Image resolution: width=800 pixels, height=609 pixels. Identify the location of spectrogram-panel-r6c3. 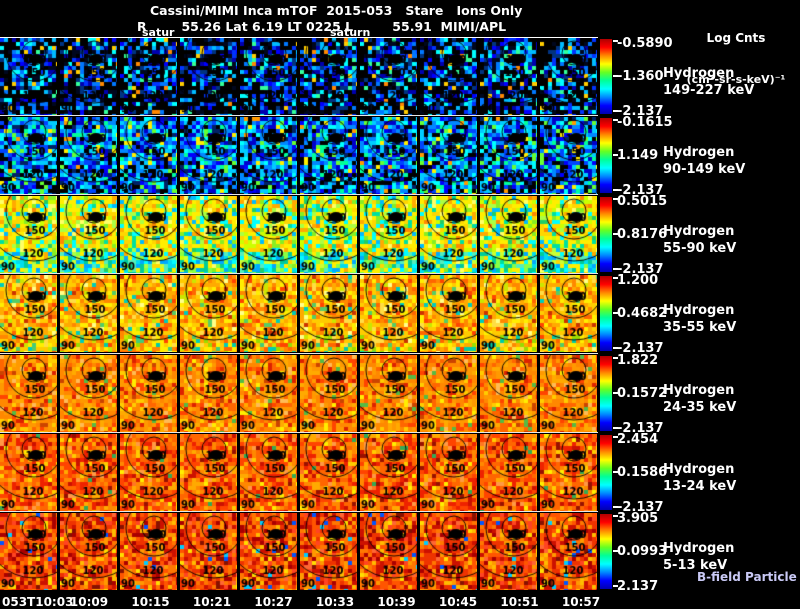
(148, 472).